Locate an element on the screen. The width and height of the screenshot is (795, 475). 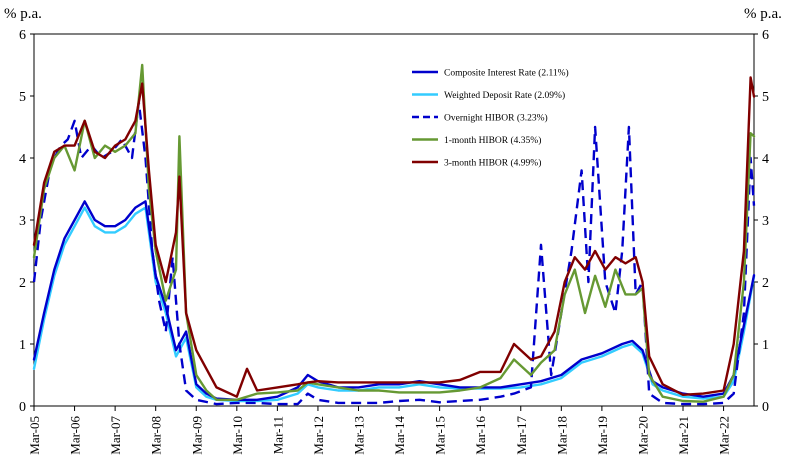
left-y-tick-label: 3 is located at coordinates (22, 221).